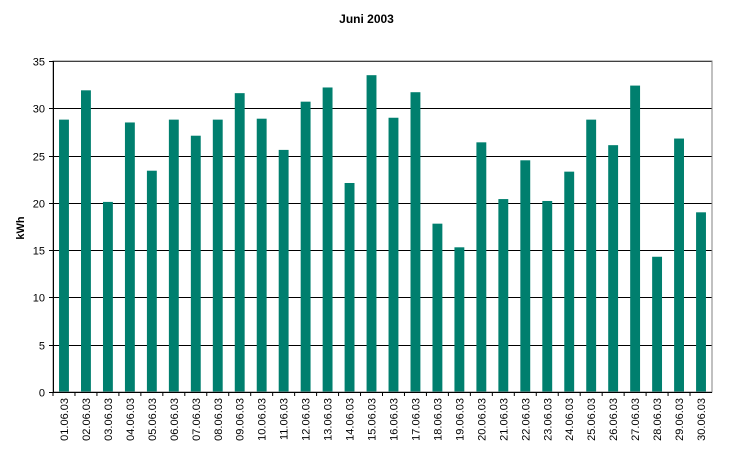 The width and height of the screenshot is (733, 459). I want to click on x-tick-label: 19.06.03, so click(460, 419).